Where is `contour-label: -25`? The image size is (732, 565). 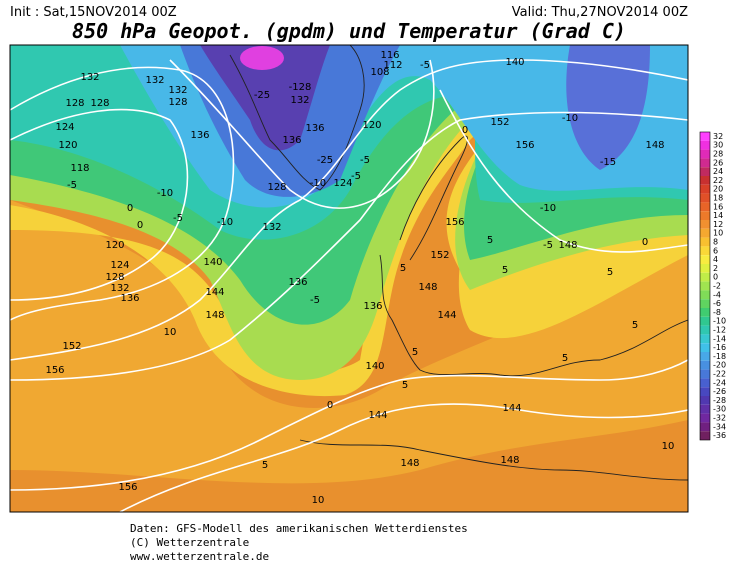 contour-label: -25 is located at coordinates (325, 160).